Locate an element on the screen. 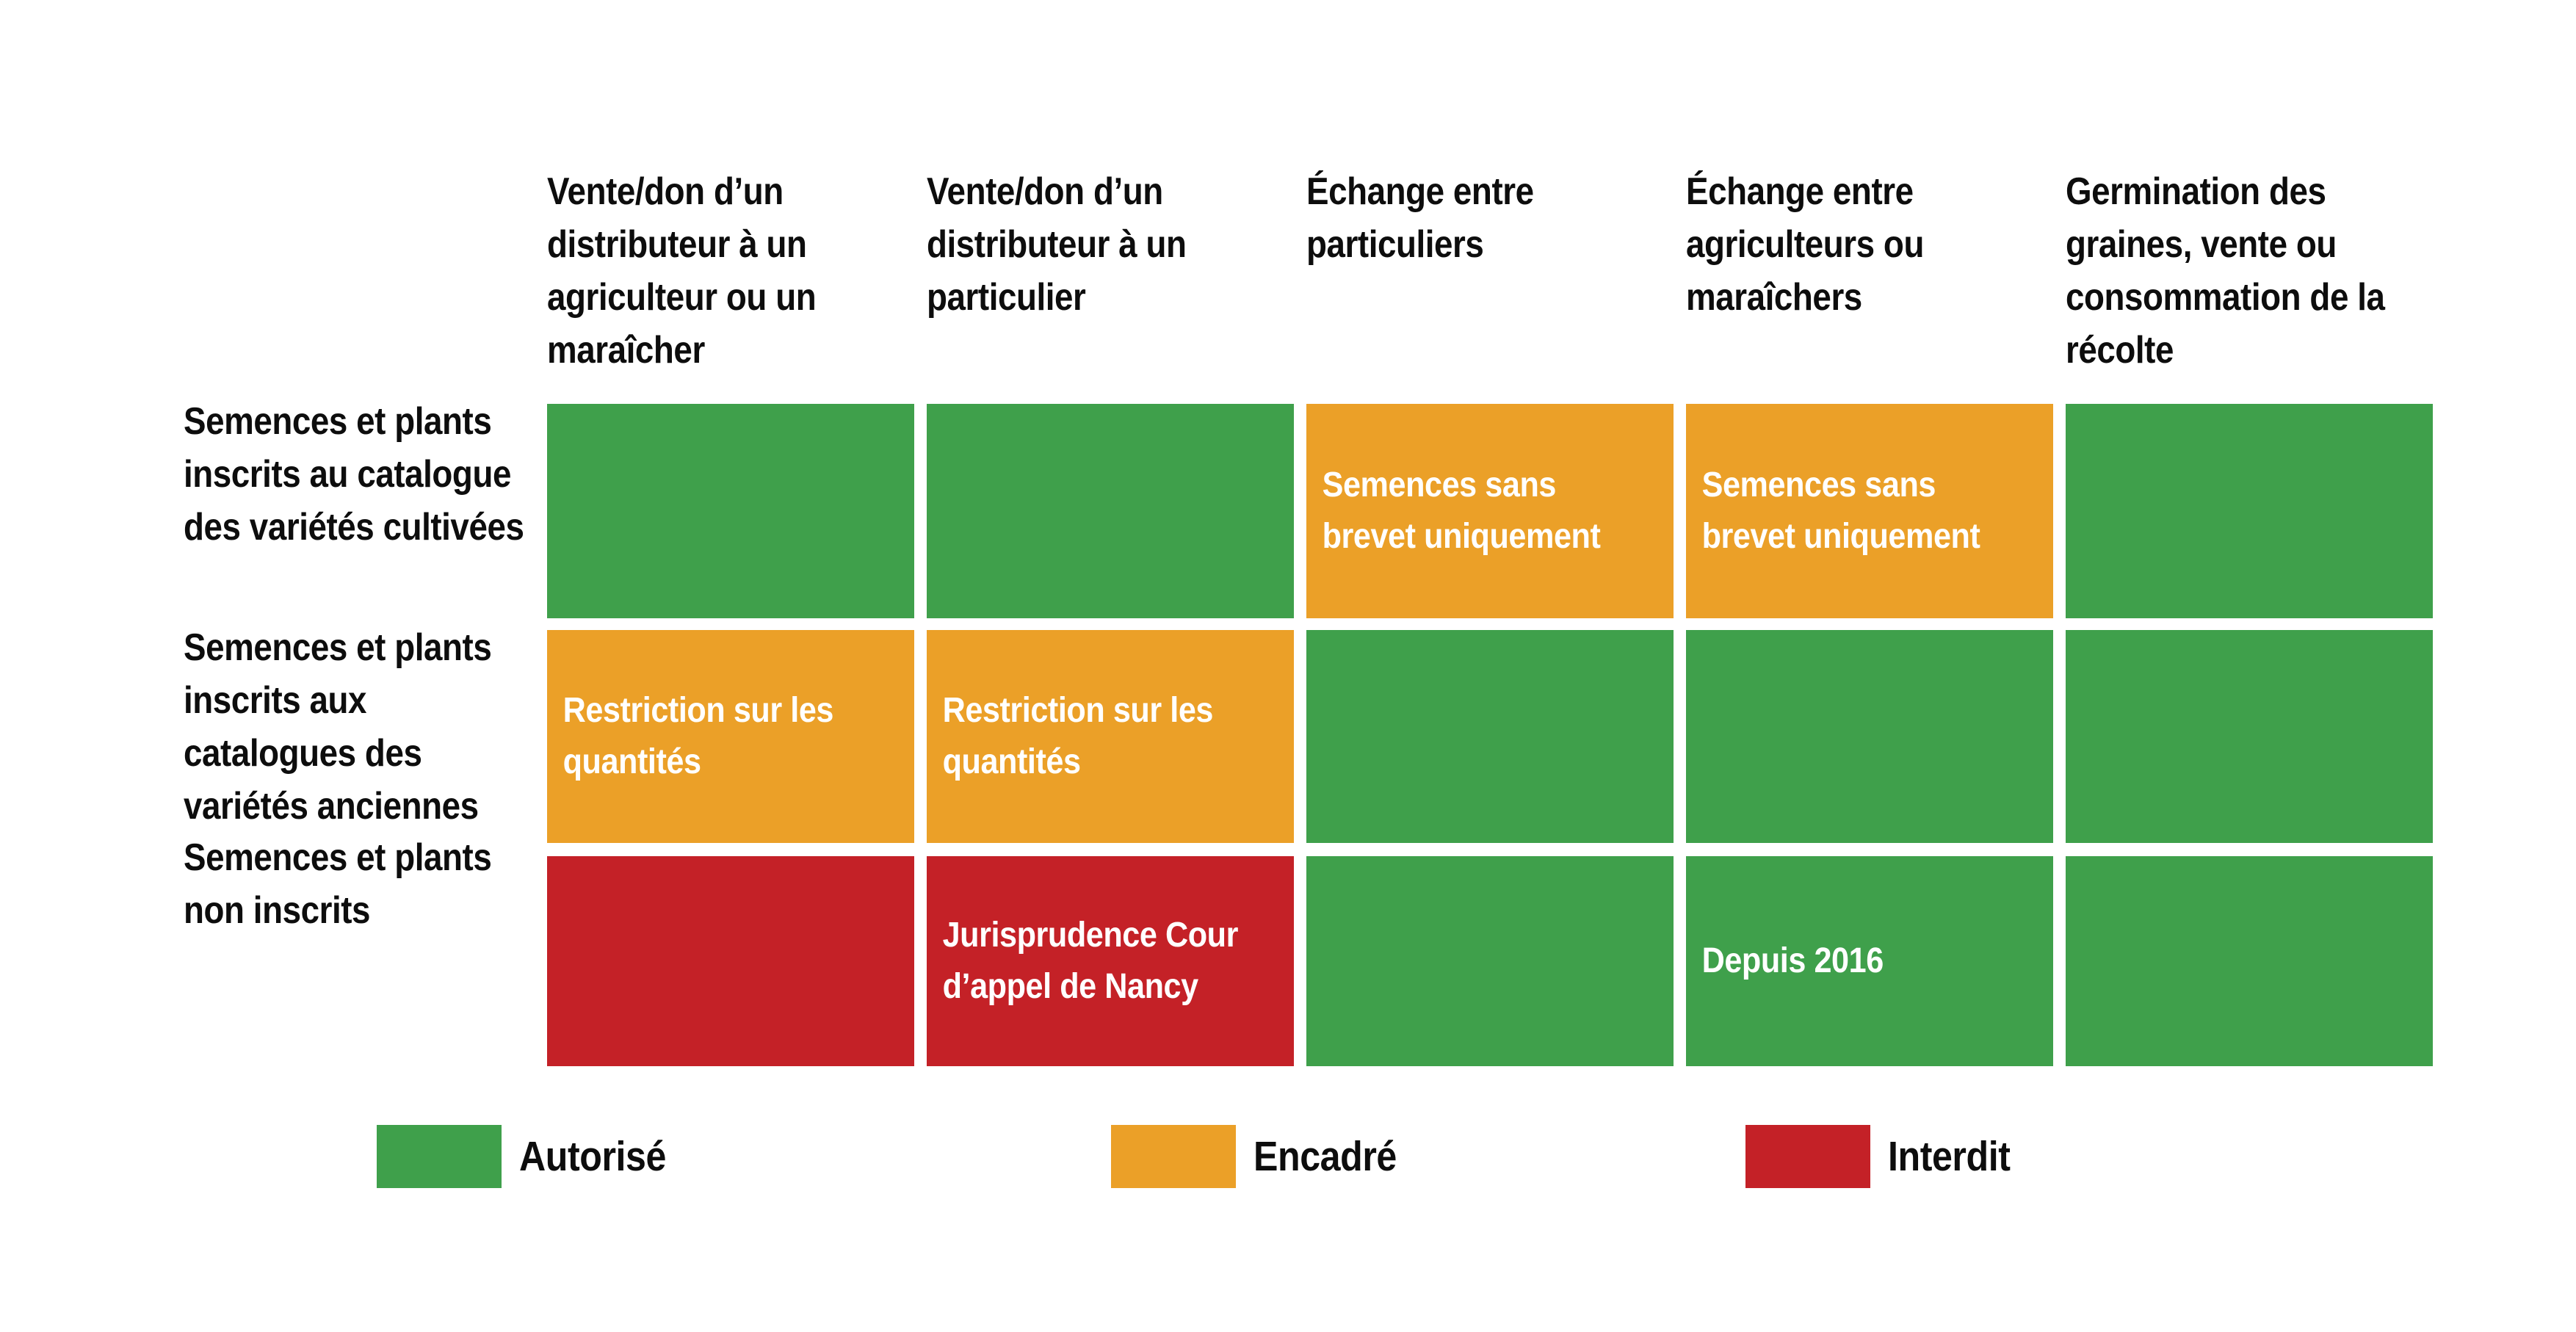 The height and width of the screenshot is (1332, 2576). column-header-echange-agriculteurs: Échange entre agriculteurs ou maraîchers is located at coordinates (1805, 244).